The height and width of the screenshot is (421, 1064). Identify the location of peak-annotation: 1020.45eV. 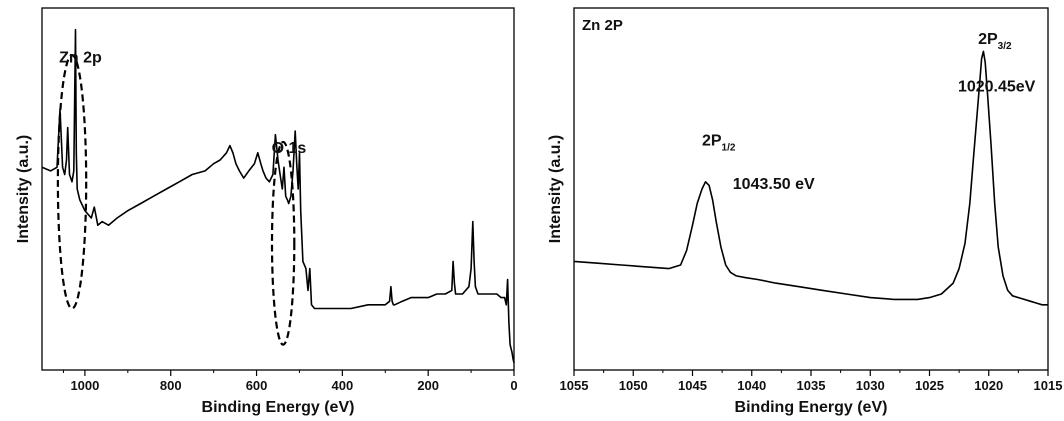
(997, 86).